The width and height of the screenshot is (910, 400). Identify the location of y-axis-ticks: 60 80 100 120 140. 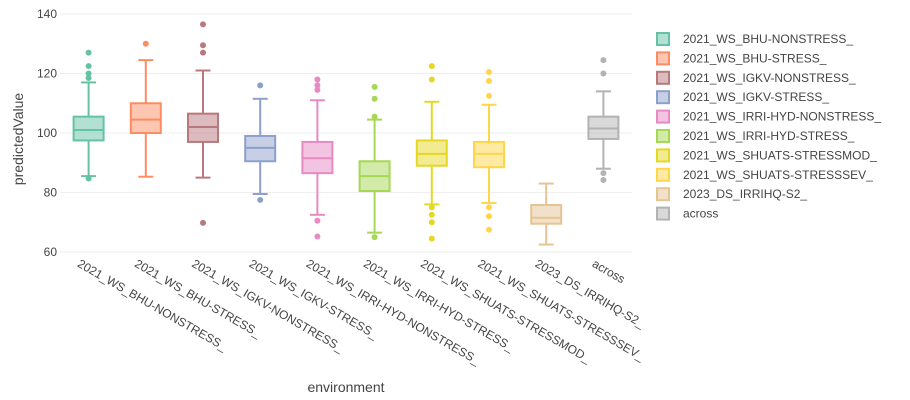
(47, 133).